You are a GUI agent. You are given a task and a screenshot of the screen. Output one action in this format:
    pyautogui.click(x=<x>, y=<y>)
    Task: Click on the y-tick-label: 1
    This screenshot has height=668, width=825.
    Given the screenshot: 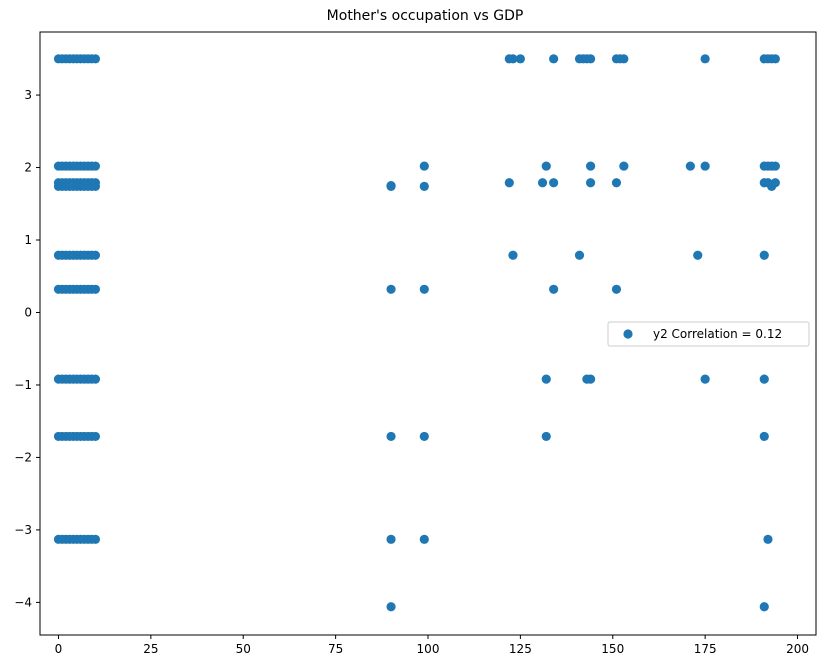 What is the action you would take?
    pyautogui.click(x=28, y=240)
    